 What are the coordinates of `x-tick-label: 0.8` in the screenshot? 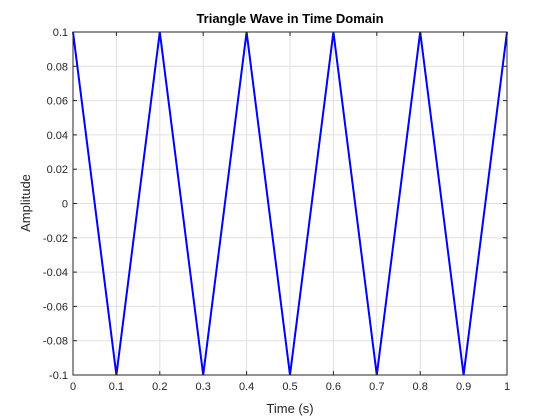 It's located at (420, 387).